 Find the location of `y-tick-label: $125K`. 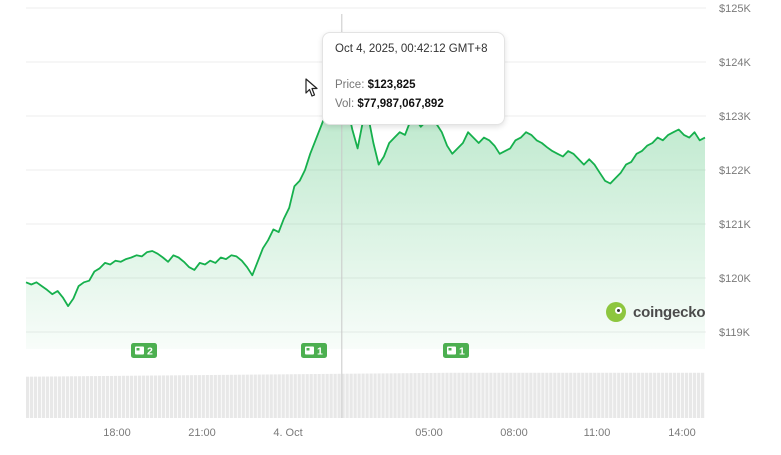

y-tick-label: $125K is located at coordinates (735, 9).